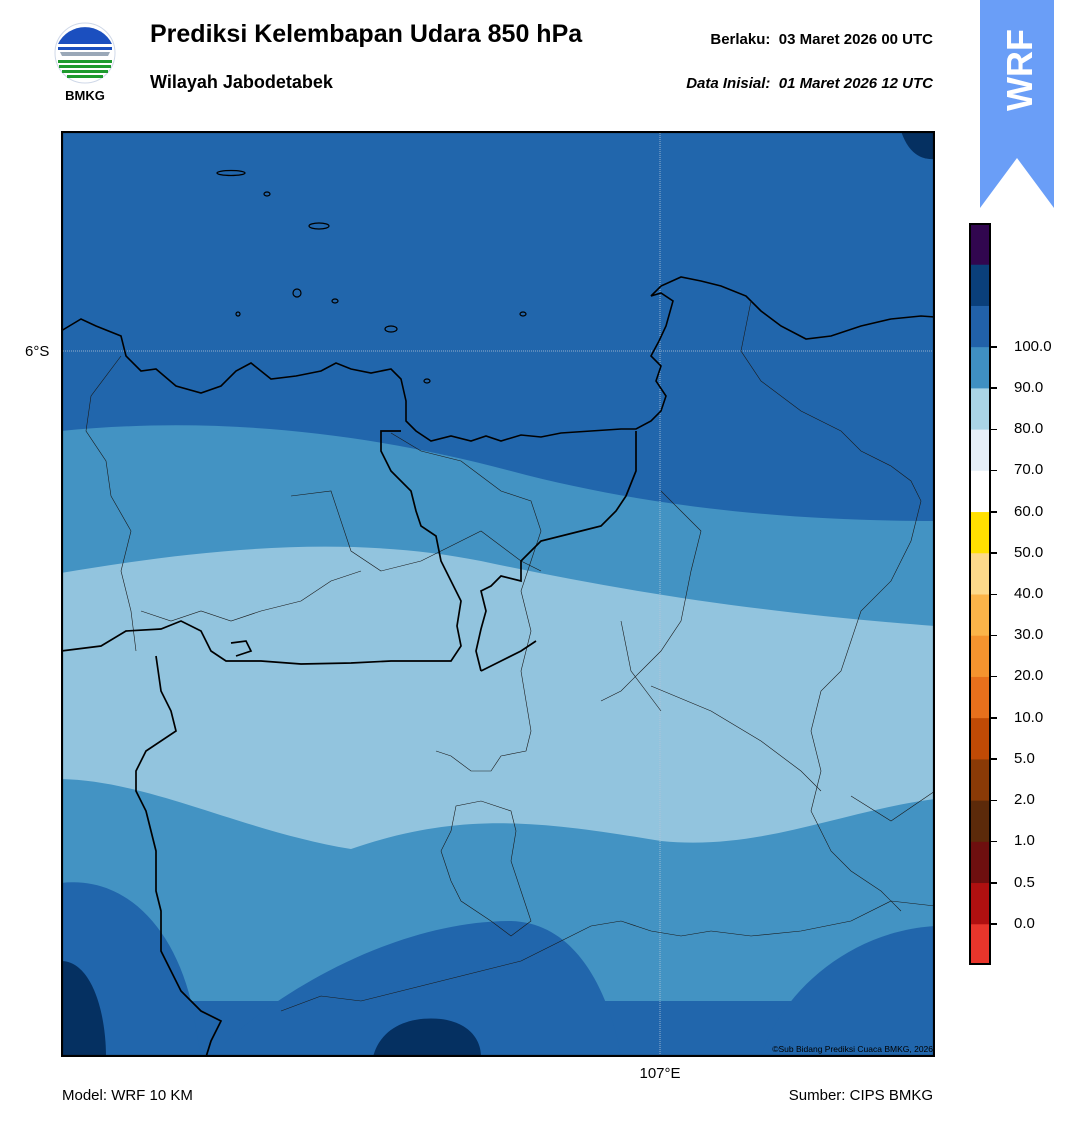 This screenshot has width=1081, height=1128. Describe the element at coordinates (85, 95) in the screenshot. I see `svg-text: BMKG` at that location.